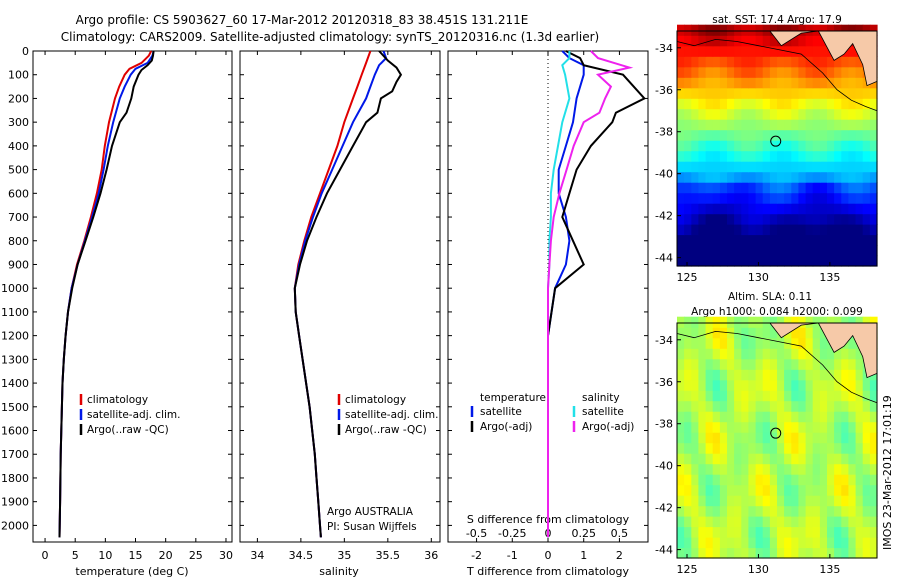 Image resolution: width=900 pixels, height=584 pixels. Describe the element at coordinates (506, 427) in the screenshot. I see `difference-legend-temperature-item: Argo(-adj)` at that location.